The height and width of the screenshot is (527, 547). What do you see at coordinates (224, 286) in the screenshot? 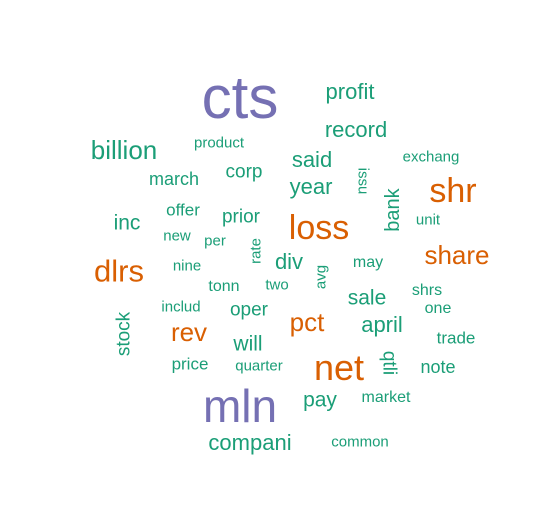
I see `word-tonn: tonn` at bounding box center [224, 286].